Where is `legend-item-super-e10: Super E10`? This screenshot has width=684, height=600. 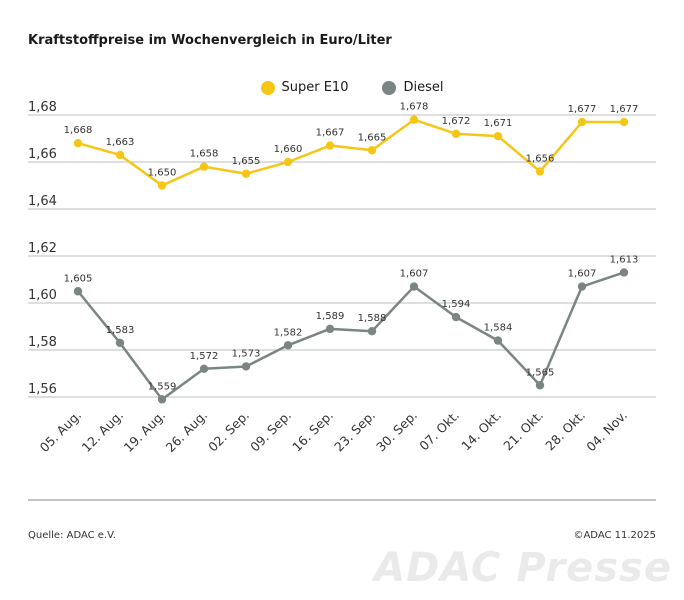
legend-item-super-e10: Super E10 is located at coordinates (304, 87).